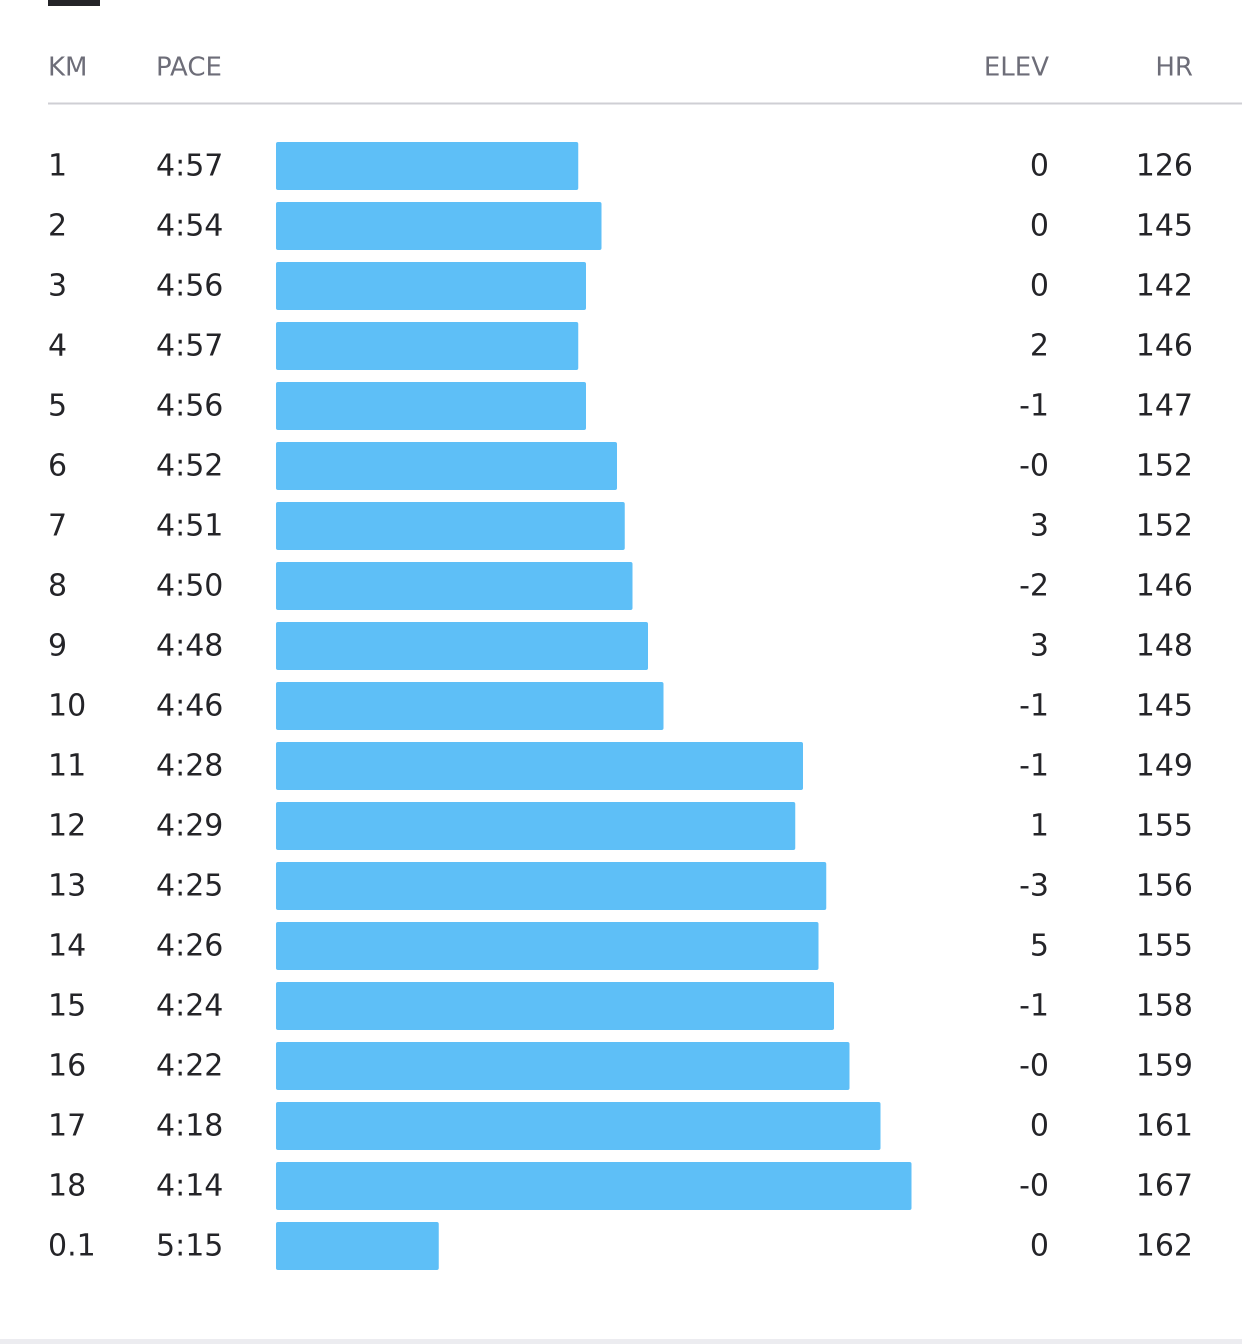 The image size is (1242, 1344). I want to click on cell-km: 7, so click(57, 526).